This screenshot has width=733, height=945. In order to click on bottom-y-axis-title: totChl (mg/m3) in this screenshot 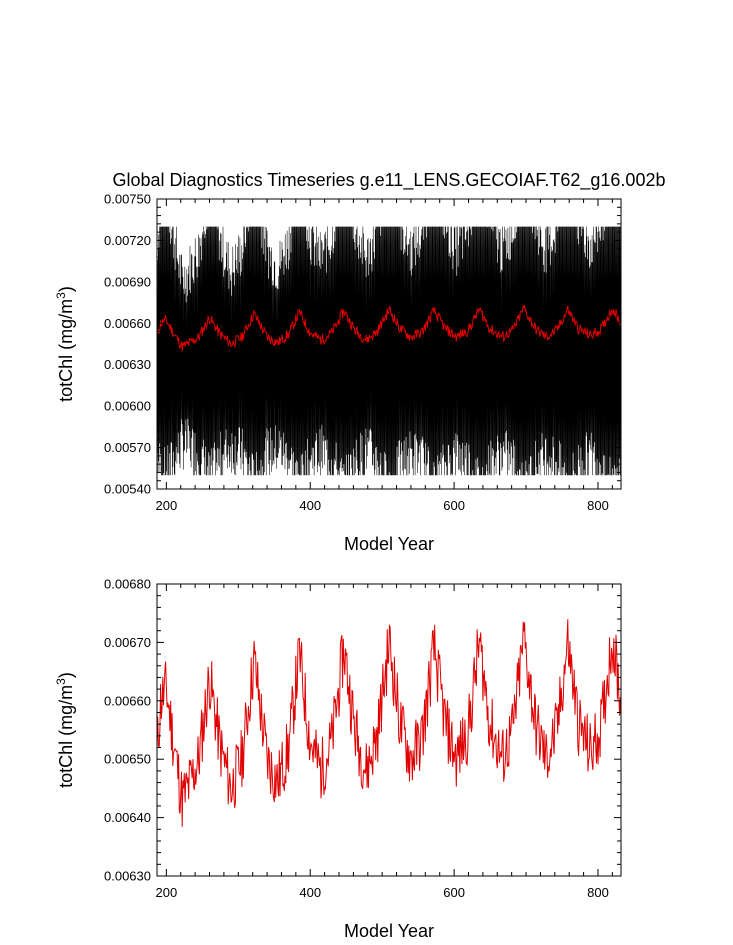, I will do `click(65, 730)`.